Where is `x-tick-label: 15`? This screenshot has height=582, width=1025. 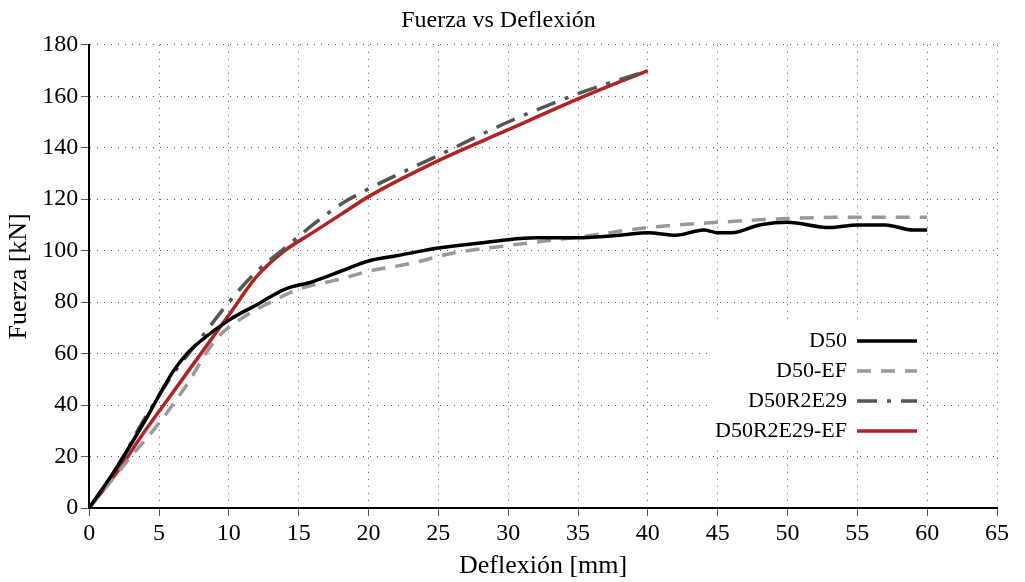 x-tick-label: 15 is located at coordinates (298, 531).